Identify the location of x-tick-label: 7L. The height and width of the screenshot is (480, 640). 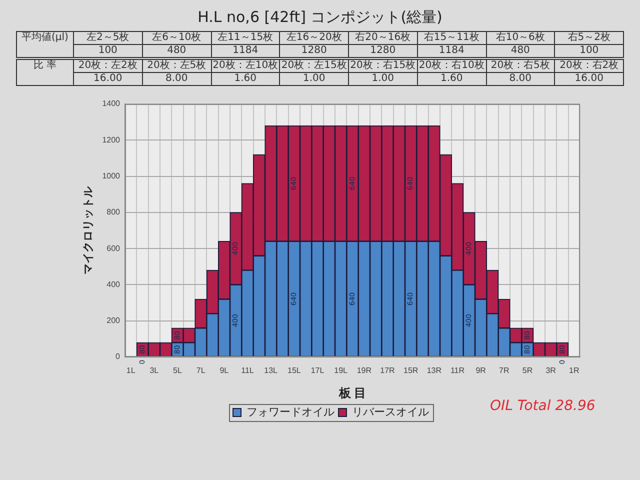
(201, 371).